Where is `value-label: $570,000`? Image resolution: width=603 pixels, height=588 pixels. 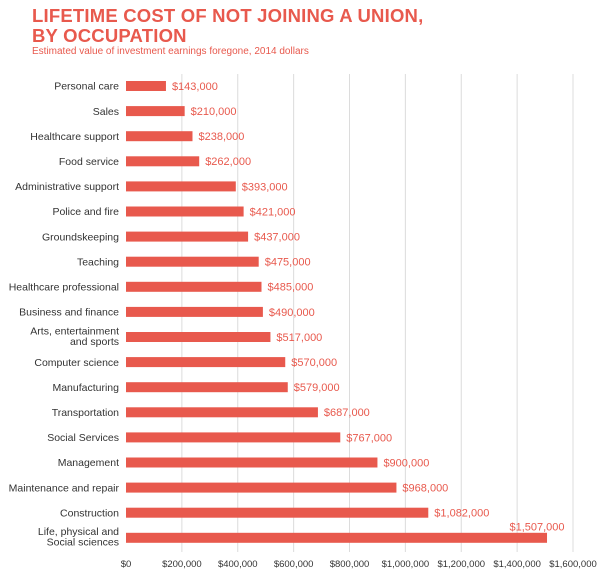
value-label: $570,000 is located at coordinates (314, 363).